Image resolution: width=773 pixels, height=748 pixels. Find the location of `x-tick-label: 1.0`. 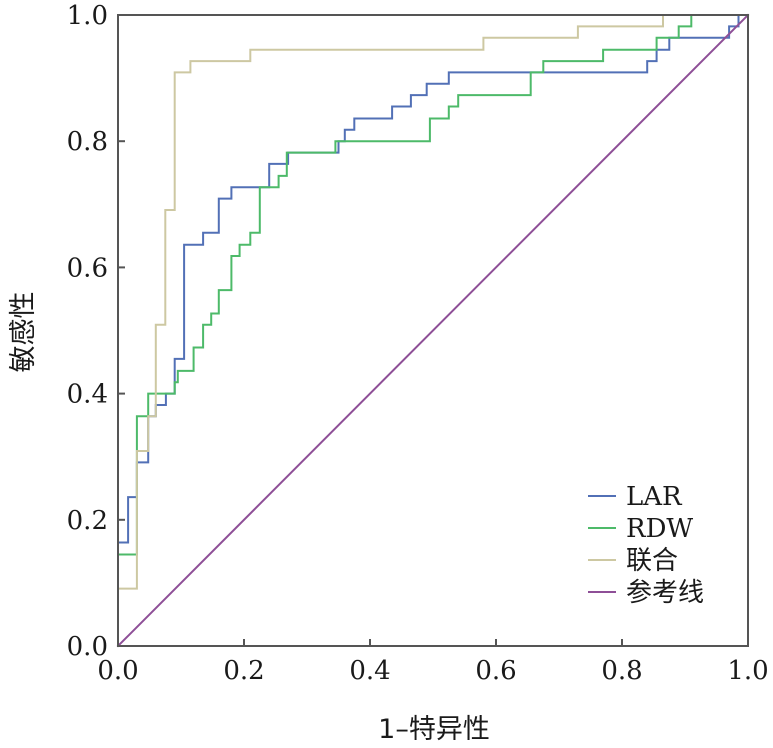

x-tick-label: 1.0 is located at coordinates (747, 671).